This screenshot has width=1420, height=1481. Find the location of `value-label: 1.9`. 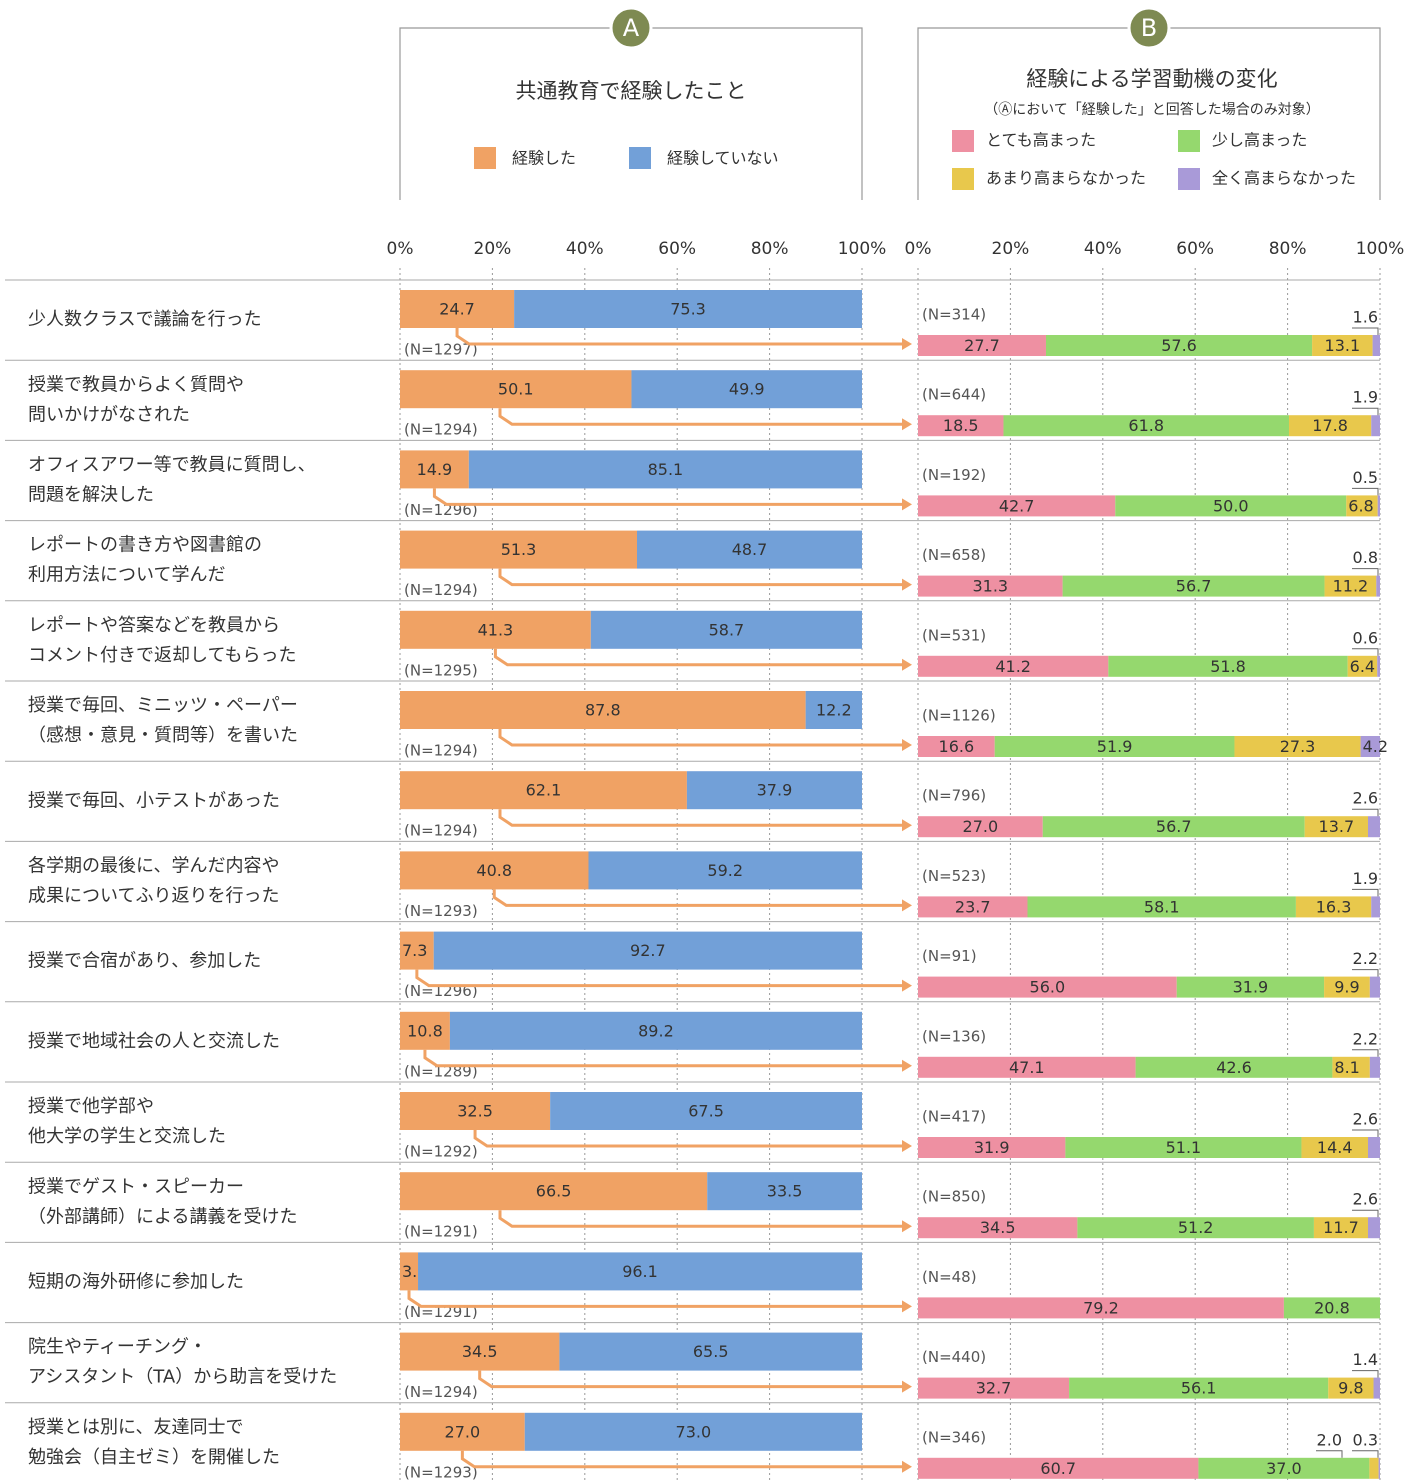

value-label: 1.9 is located at coordinates (1365, 397).